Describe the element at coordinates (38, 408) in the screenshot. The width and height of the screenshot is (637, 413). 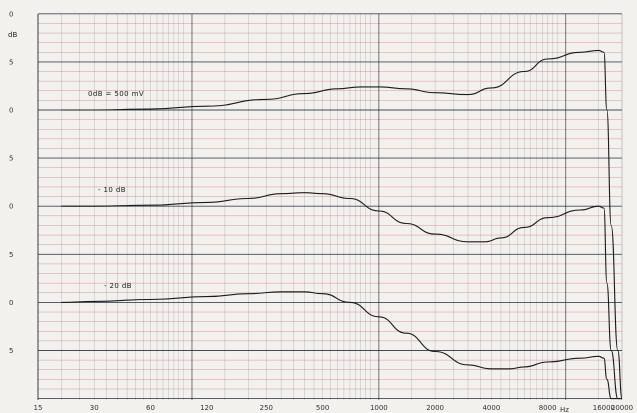
I see `x-tick-label: 15` at that location.